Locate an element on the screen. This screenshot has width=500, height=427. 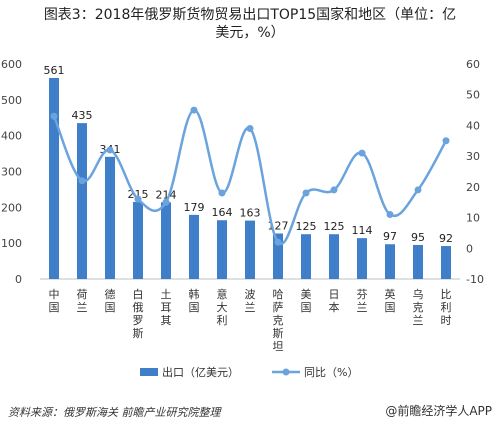
legend-item-export: 出口（亿美元） is located at coordinates (189, 372).